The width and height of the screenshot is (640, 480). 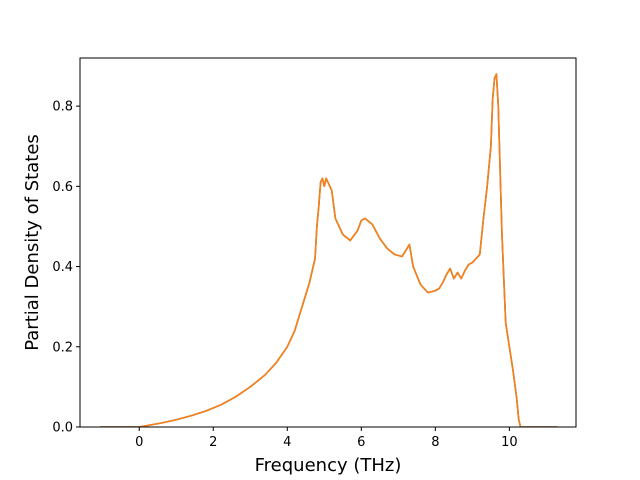 What do you see at coordinates (213, 442) in the screenshot?
I see `x-tick-label: 2` at bounding box center [213, 442].